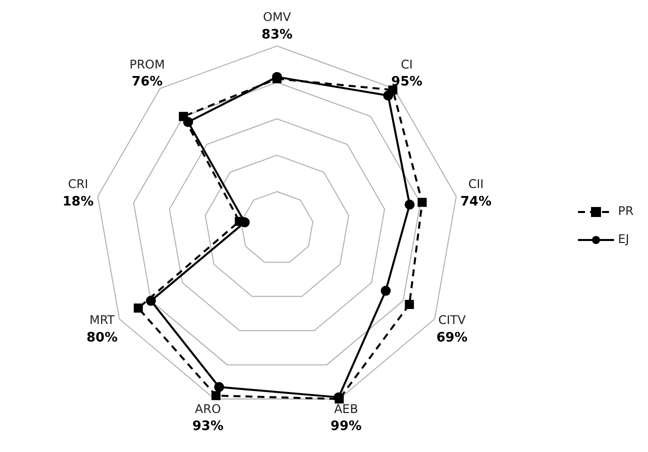  Describe the element at coordinates (102, 320) in the screenshot. I see `spoke-label: MRT` at that location.